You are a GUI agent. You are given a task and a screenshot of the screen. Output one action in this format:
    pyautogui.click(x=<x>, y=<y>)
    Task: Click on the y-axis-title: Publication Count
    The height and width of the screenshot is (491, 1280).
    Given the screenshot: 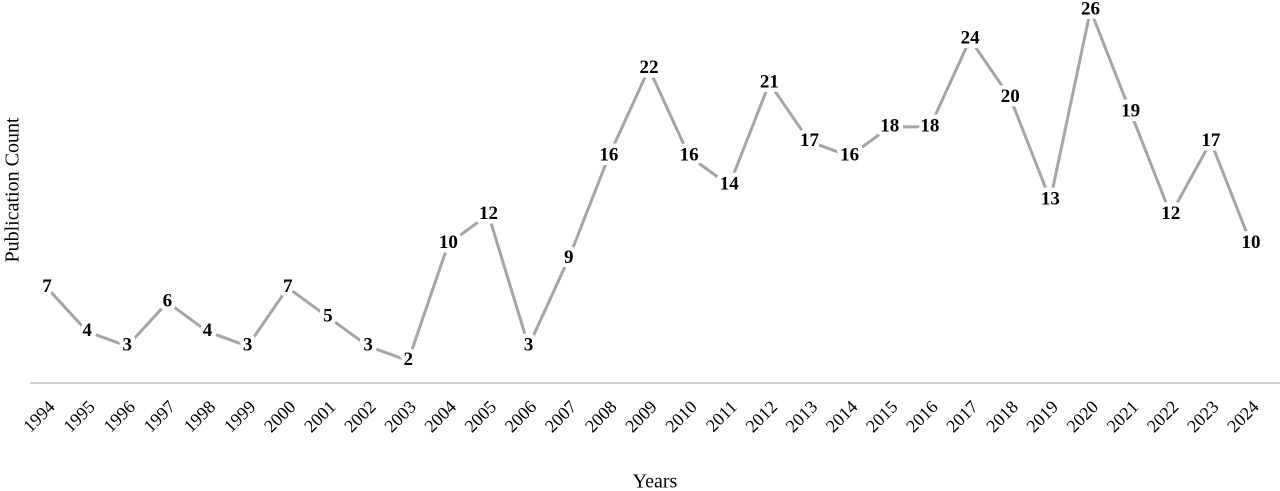 What is the action you would take?
    pyautogui.click(x=13, y=189)
    